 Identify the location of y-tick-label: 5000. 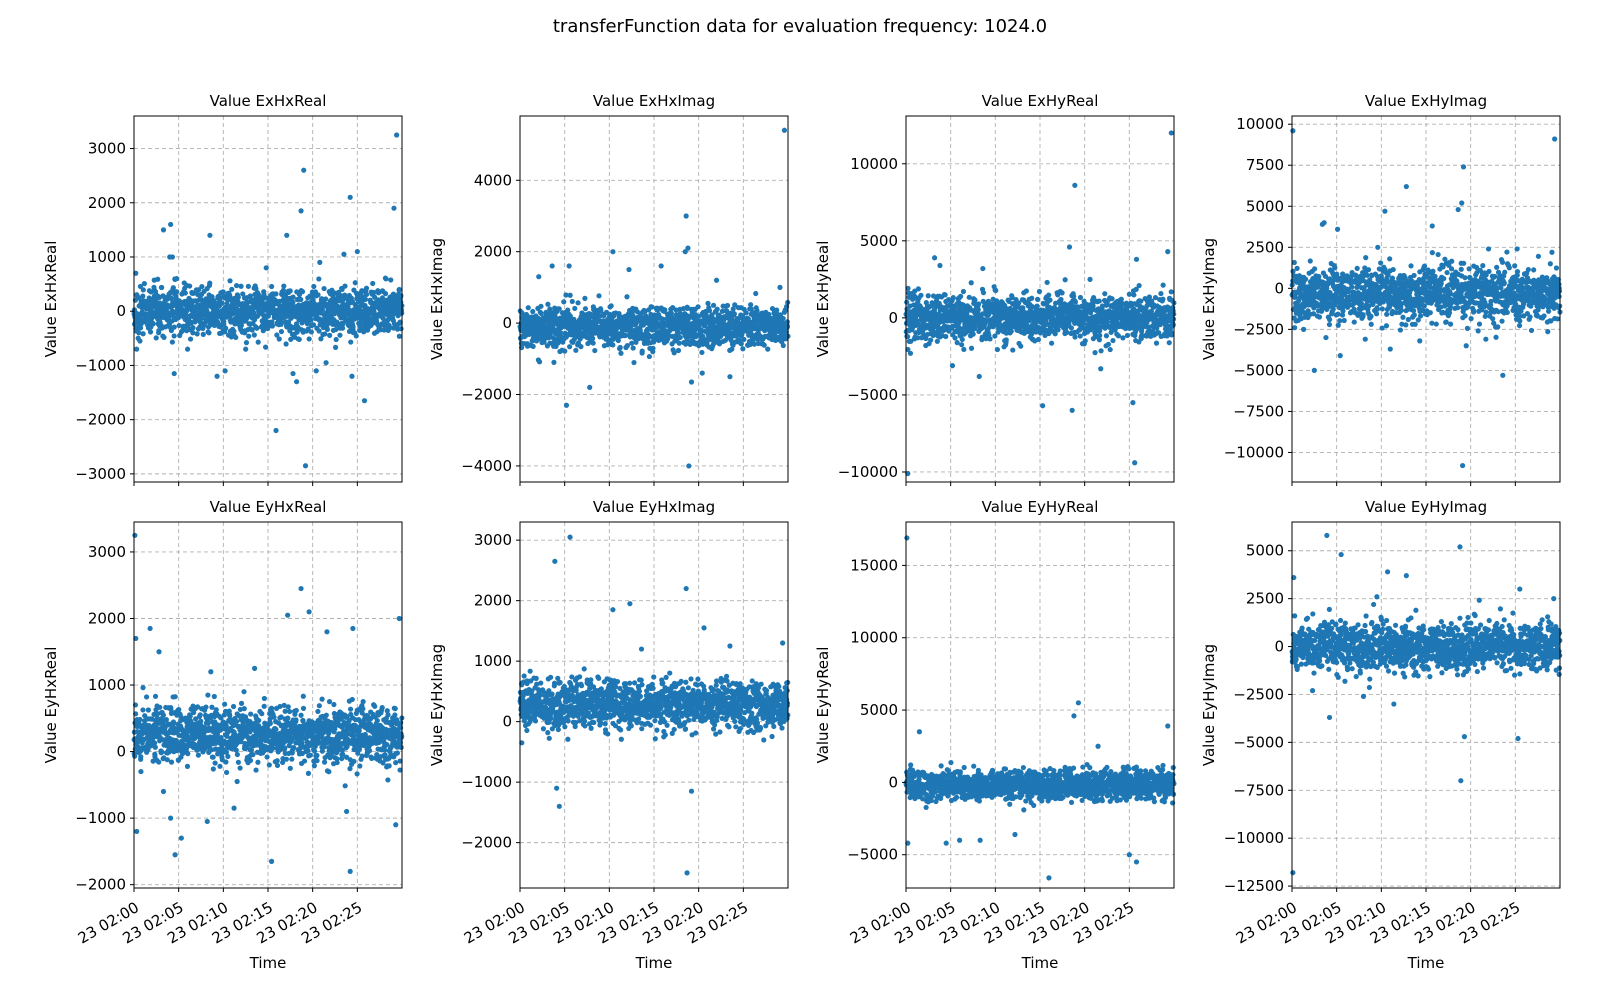
(879, 241).